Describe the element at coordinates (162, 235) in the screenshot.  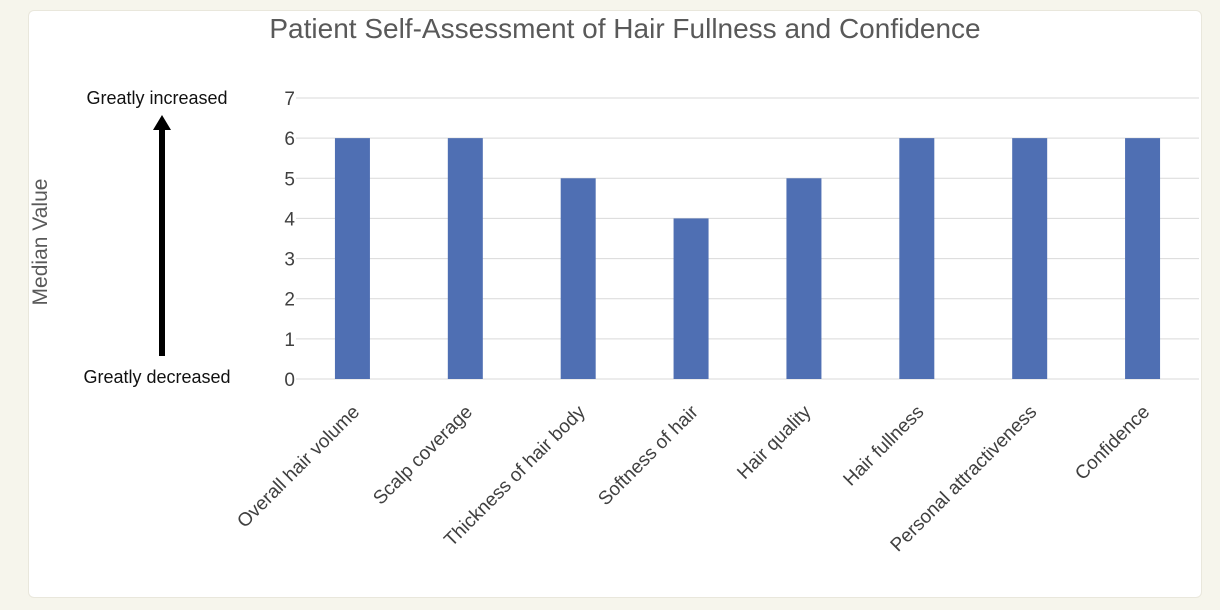
I see `direction-arrow` at that location.